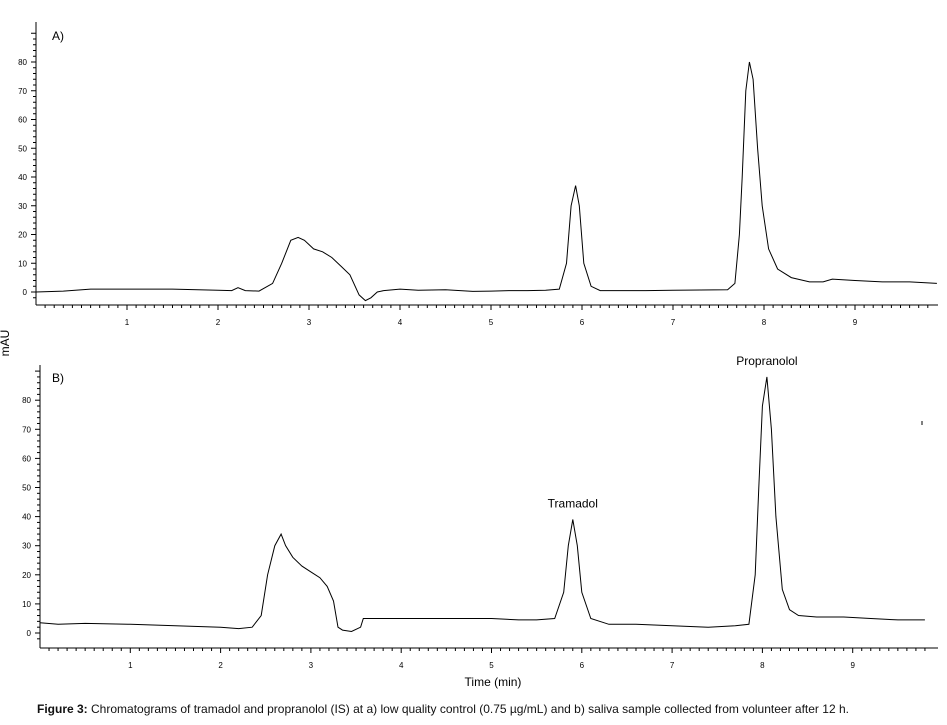 The width and height of the screenshot is (947, 725). What do you see at coordinates (26, 488) in the screenshot?
I see `panel-b-ytick-label: 50` at bounding box center [26, 488].